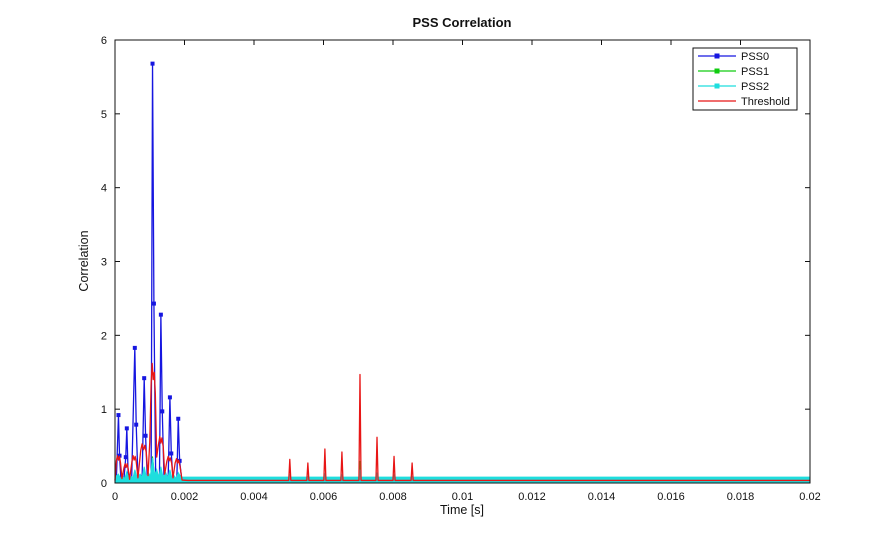 The height and width of the screenshot is (540, 895). I want to click on y-axis-label: Correlation, so click(84, 260).